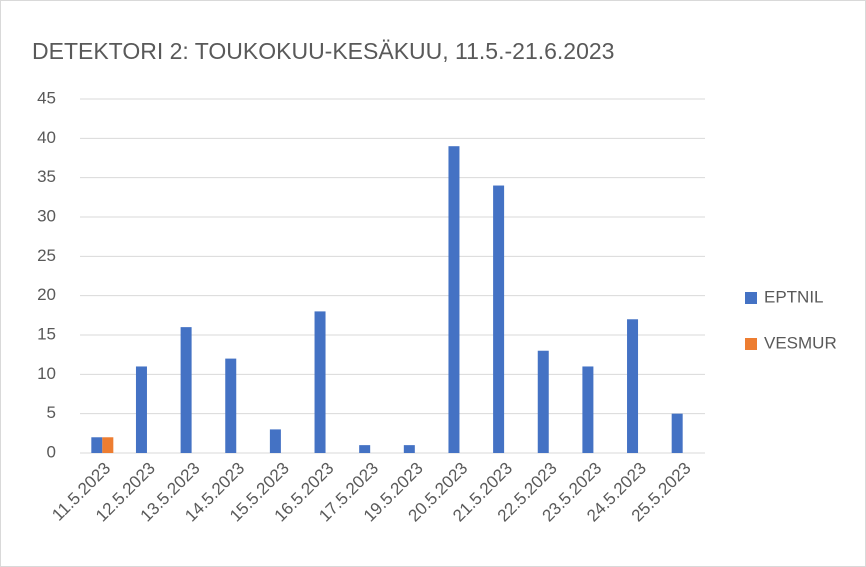 The width and height of the screenshot is (866, 567). I want to click on y-tick-label: 40, so click(46, 137).